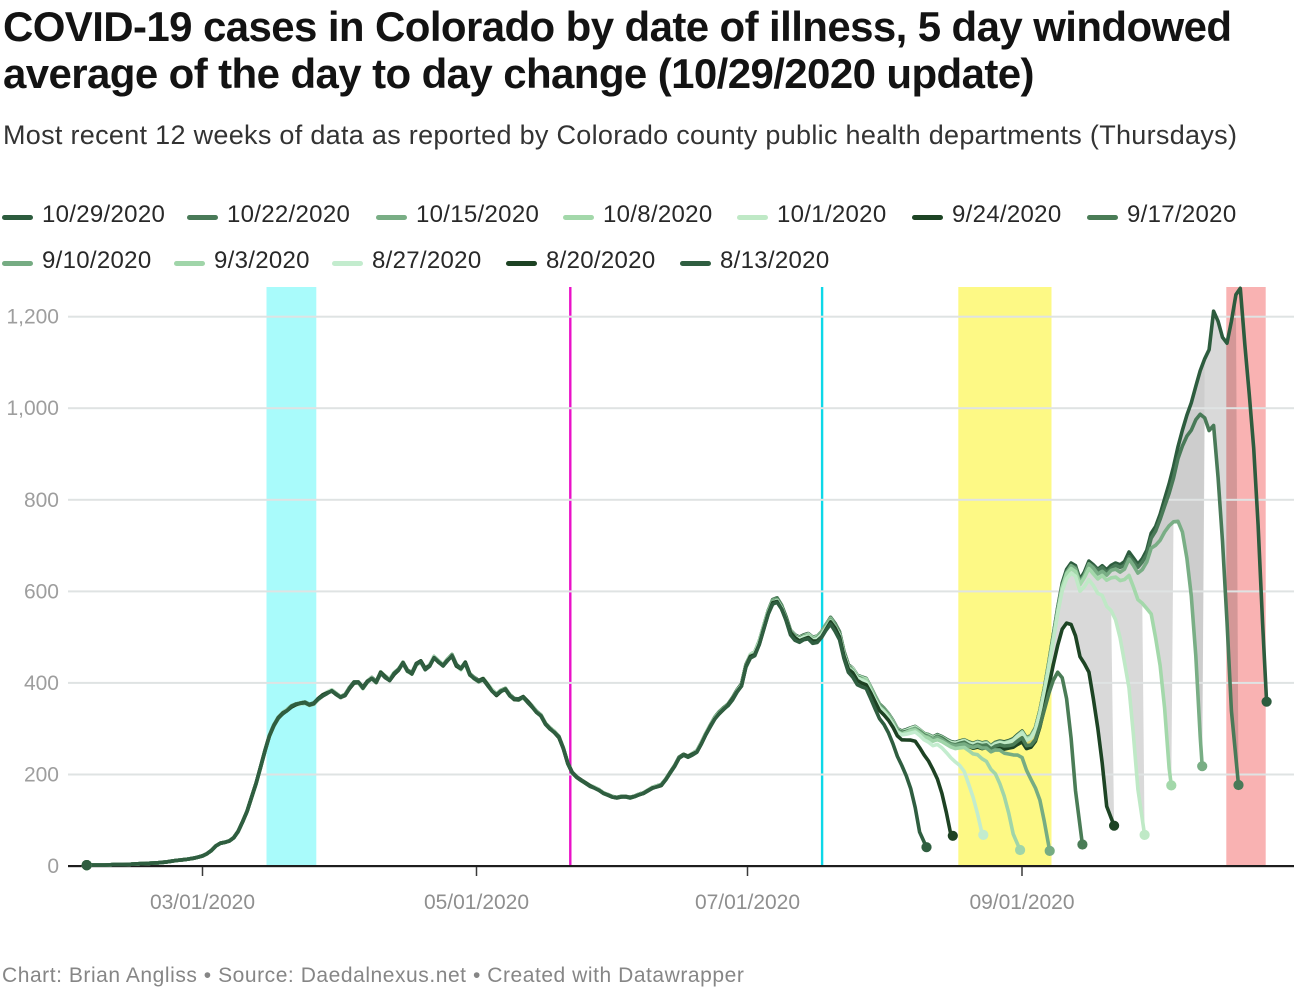 Image resolution: width=1300 pixels, height=1000 pixels. I want to click on svg-text: 1,200, so click(32, 317).